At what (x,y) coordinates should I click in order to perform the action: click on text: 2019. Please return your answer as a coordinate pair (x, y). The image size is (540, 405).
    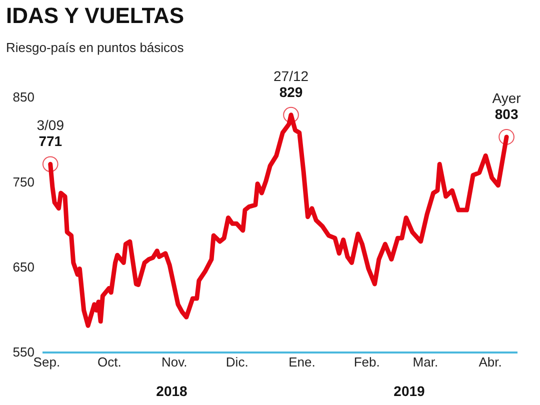
    Looking at the image, I should click on (410, 391).